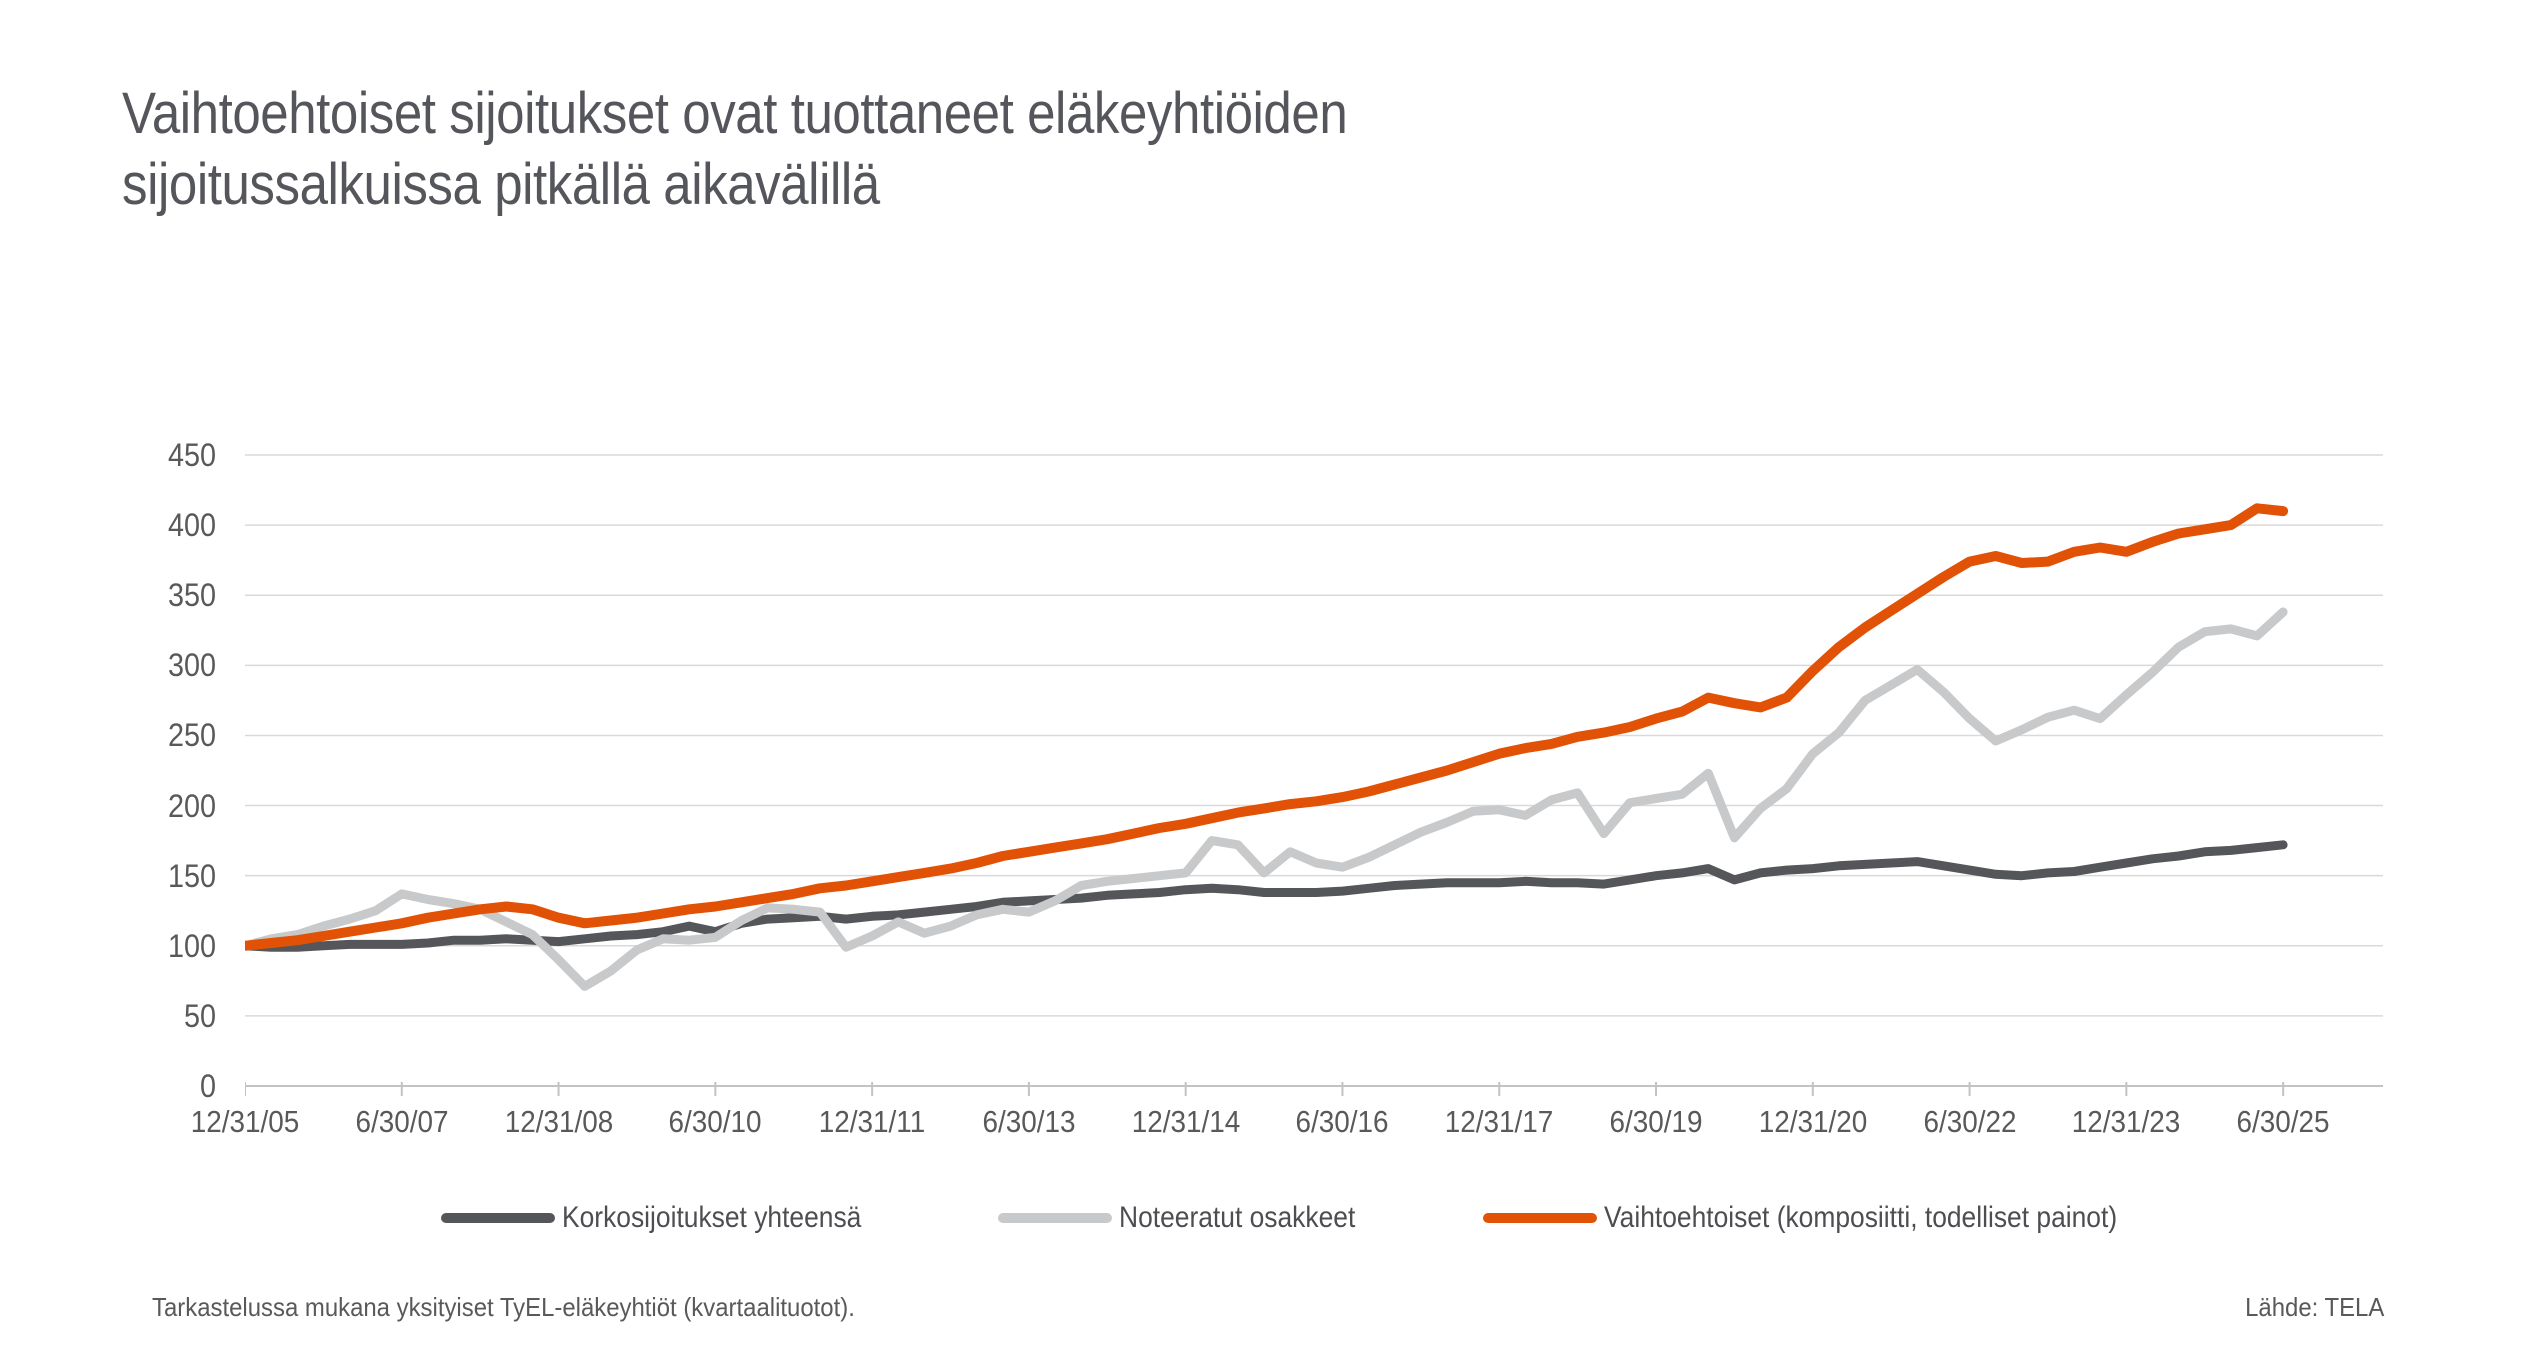 The image size is (2546, 1354). I want to click on y-axis-label: 350, so click(191, 595).